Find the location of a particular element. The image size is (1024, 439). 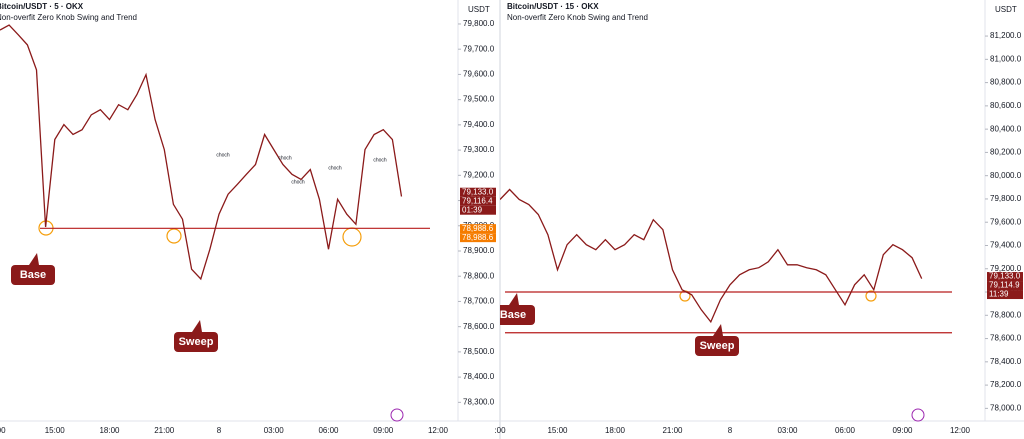

y-tick-label: 78,500.0 is located at coordinates (479, 351).